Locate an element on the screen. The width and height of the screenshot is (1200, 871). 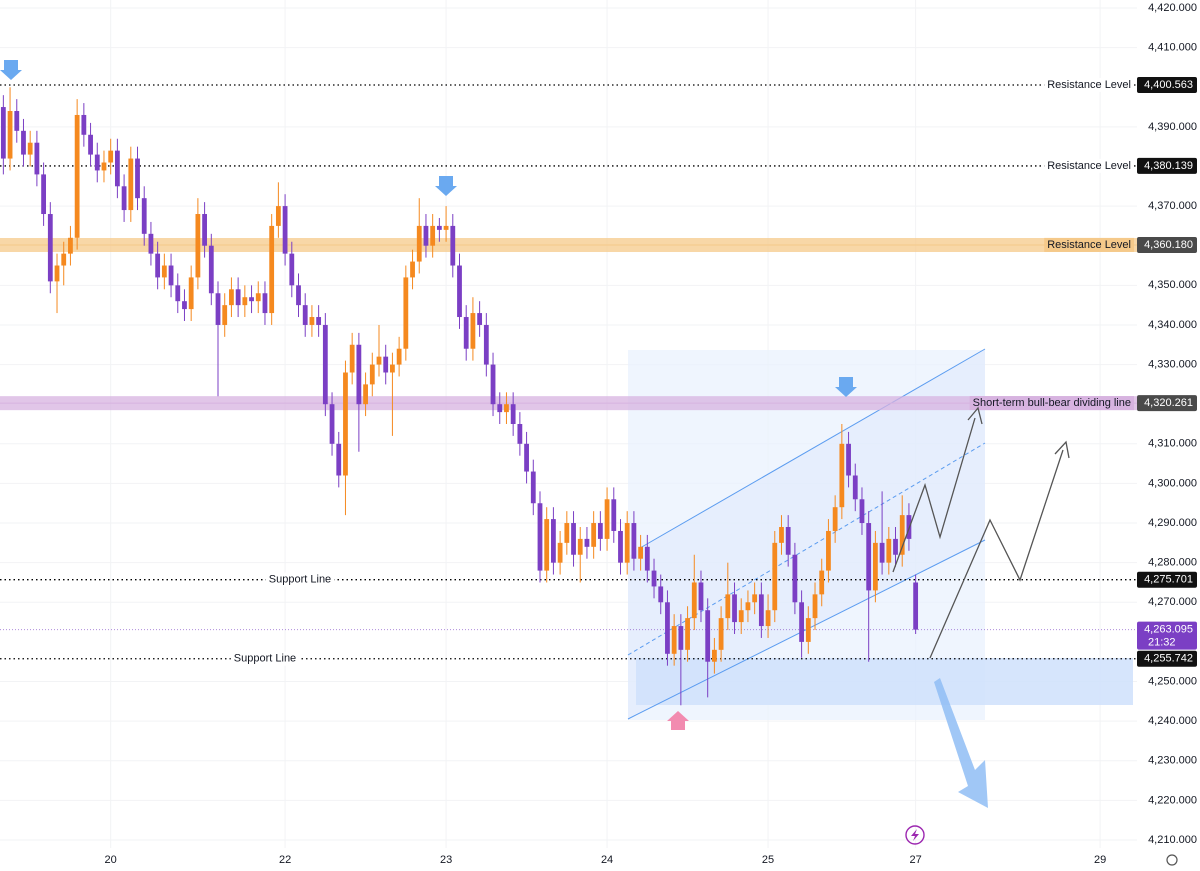
x-tick-label: 20 is located at coordinates (111, 860).